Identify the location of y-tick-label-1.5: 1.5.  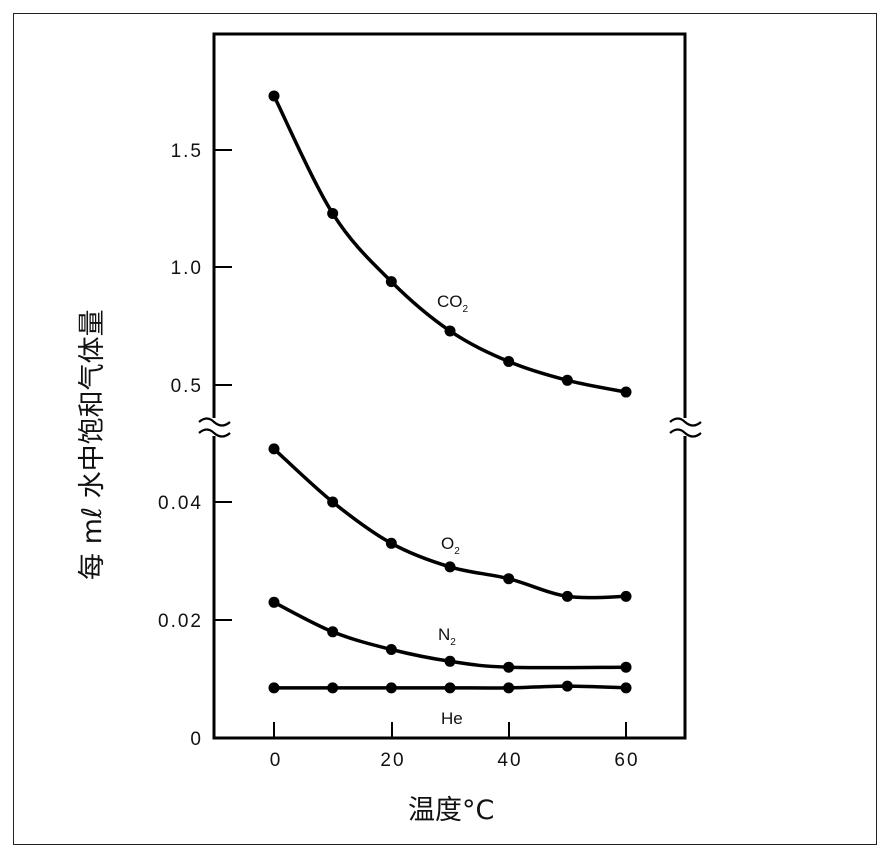
(187, 151).